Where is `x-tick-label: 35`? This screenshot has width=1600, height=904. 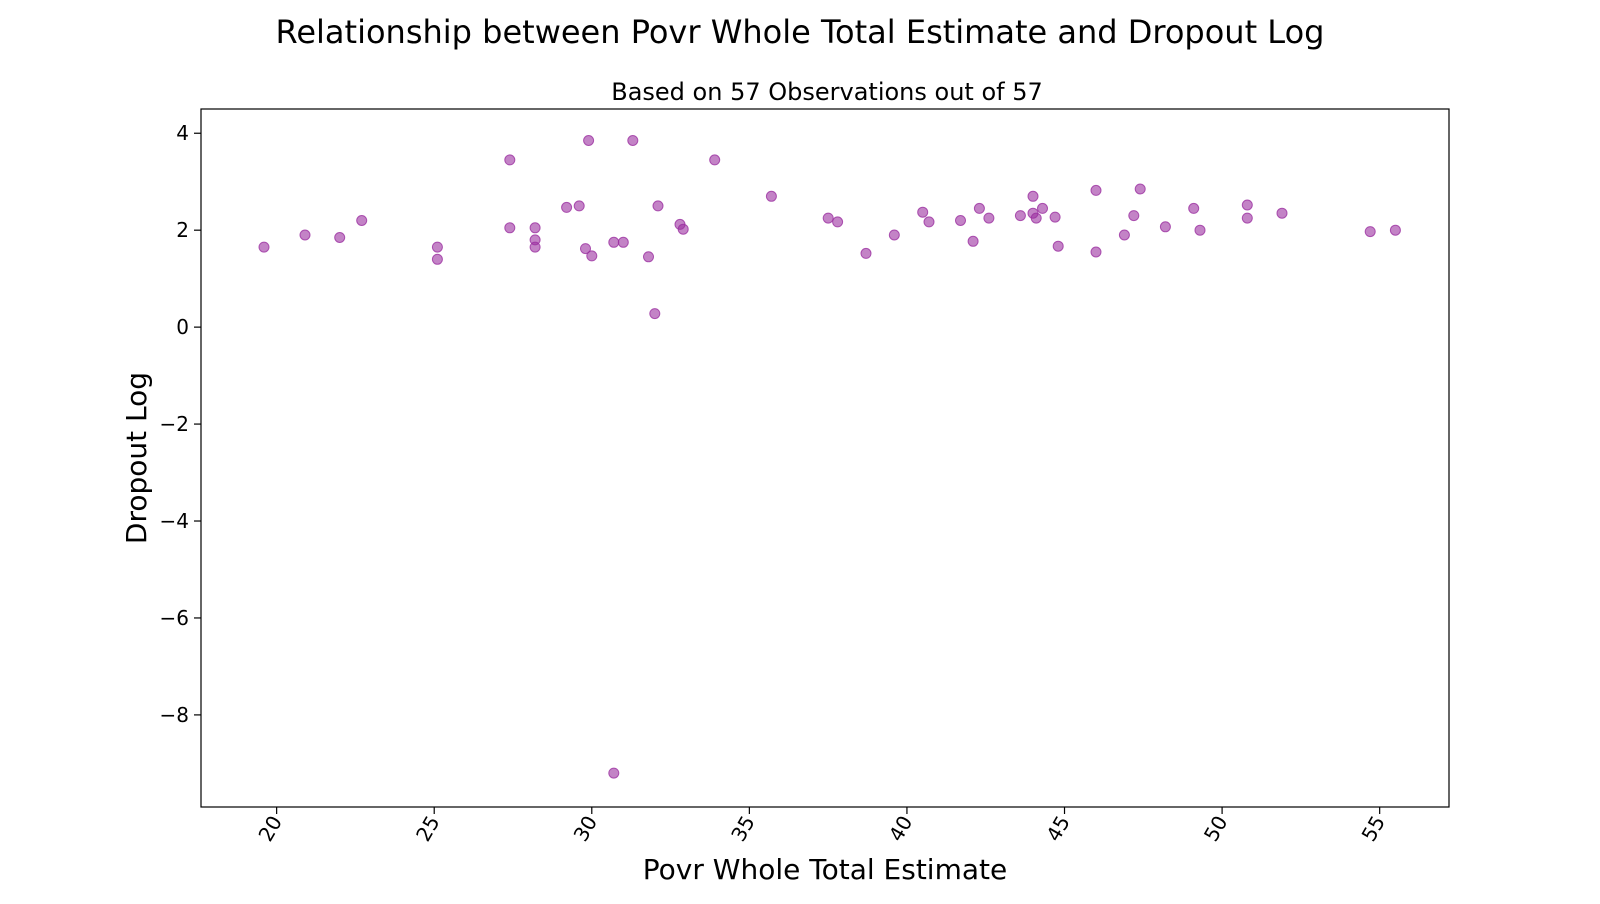 x-tick-label: 35 is located at coordinates (743, 829).